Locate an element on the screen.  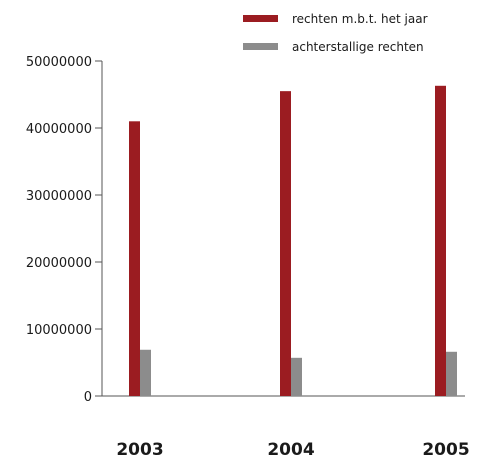
x-category-label: 2003 is located at coordinates (139, 449).